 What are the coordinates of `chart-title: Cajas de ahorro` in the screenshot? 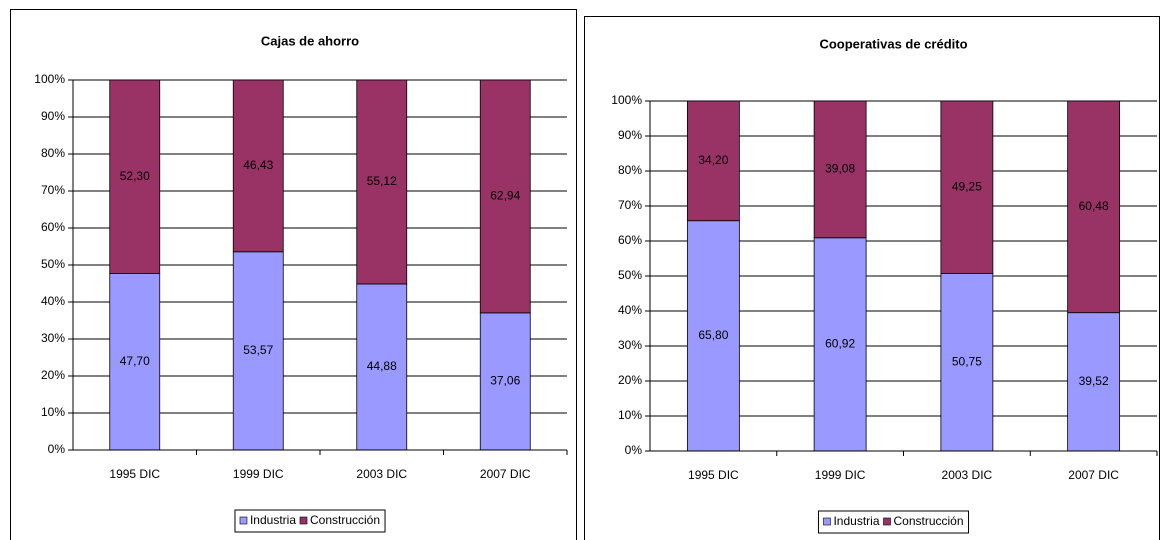 It's located at (310, 40).